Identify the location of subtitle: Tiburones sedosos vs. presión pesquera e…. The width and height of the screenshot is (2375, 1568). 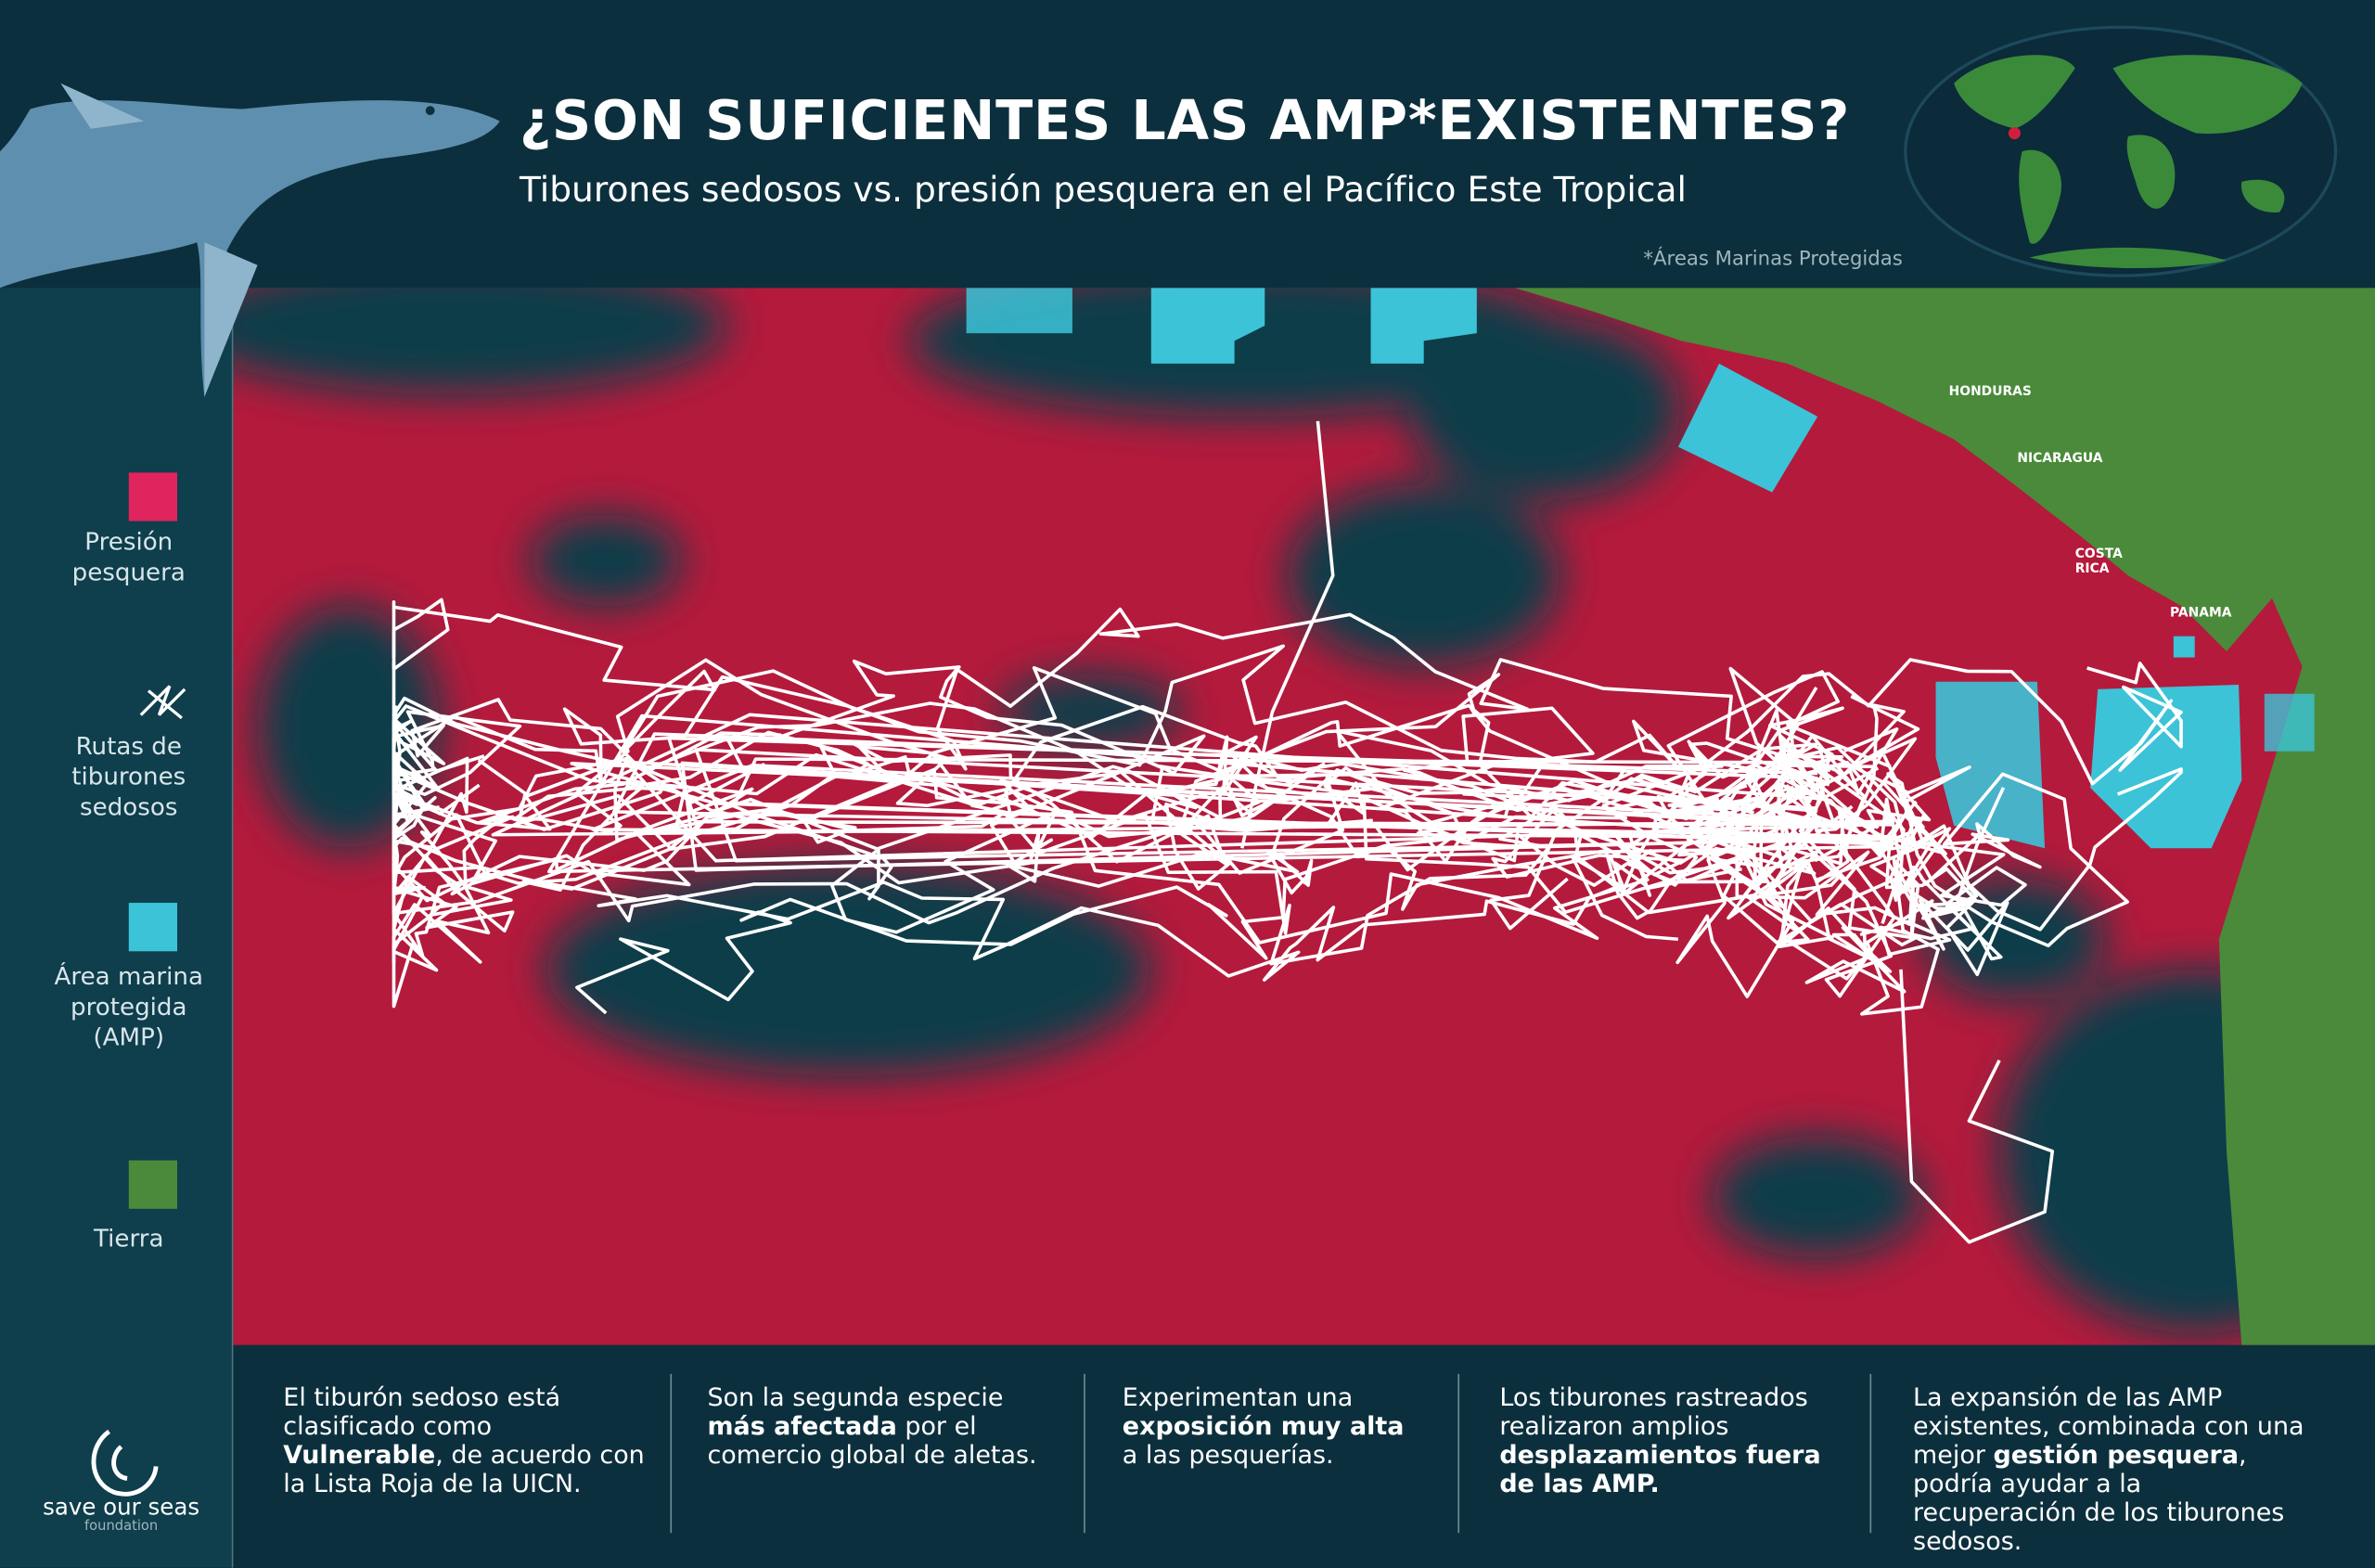
(1103, 191).